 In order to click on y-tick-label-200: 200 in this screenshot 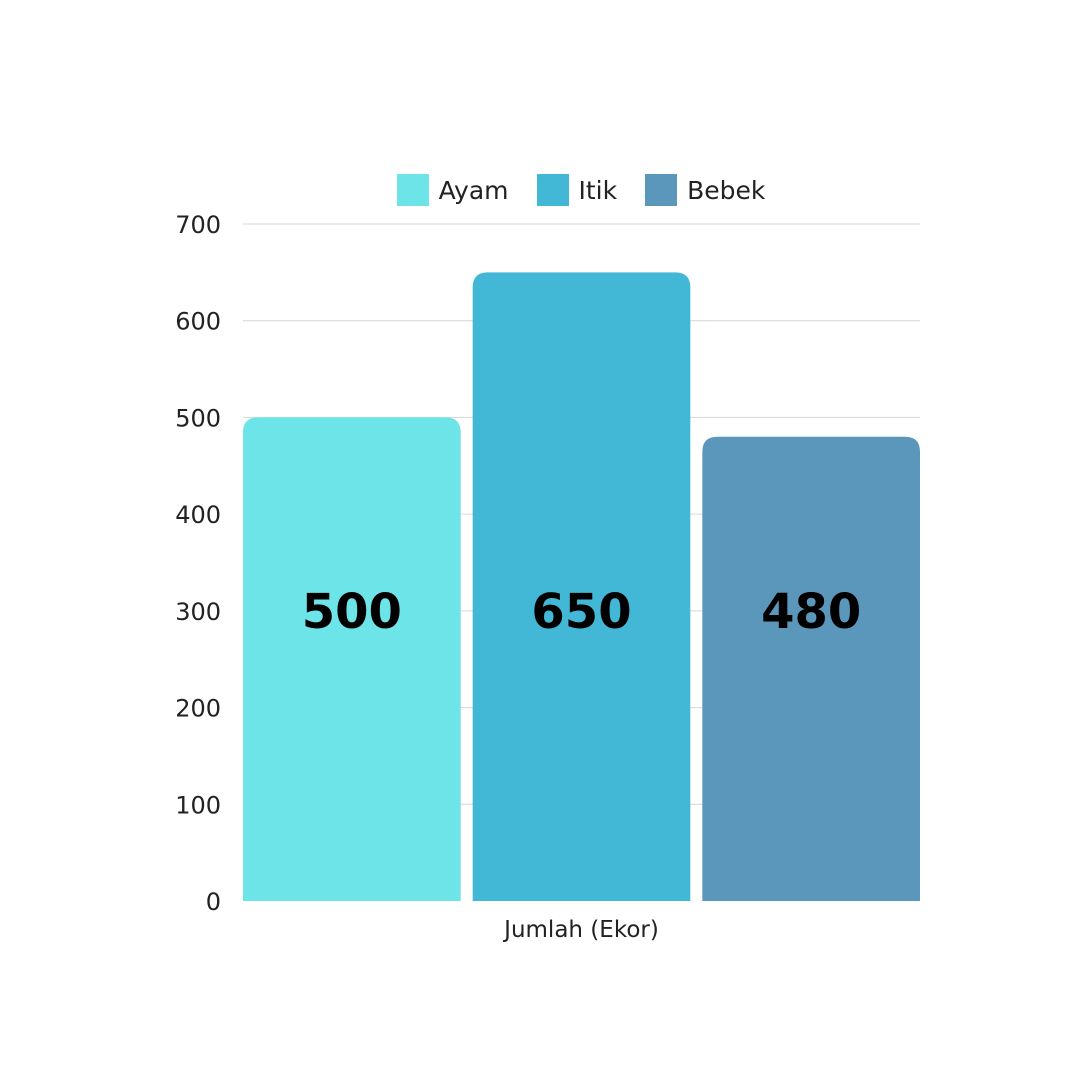, I will do `click(198, 709)`.